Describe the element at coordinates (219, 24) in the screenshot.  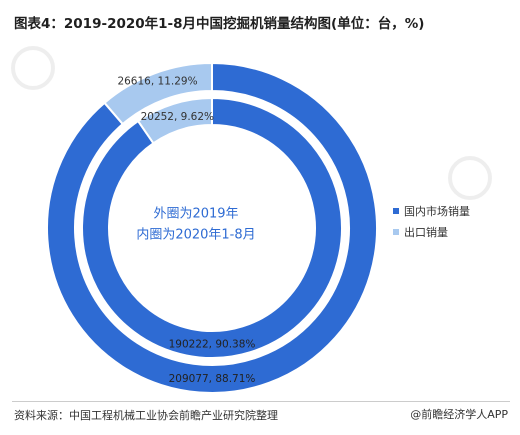
I see `chart-title: 图表4：2019-2020年1-8月中国挖掘机销量结构图(单位：台，%)` at that location.